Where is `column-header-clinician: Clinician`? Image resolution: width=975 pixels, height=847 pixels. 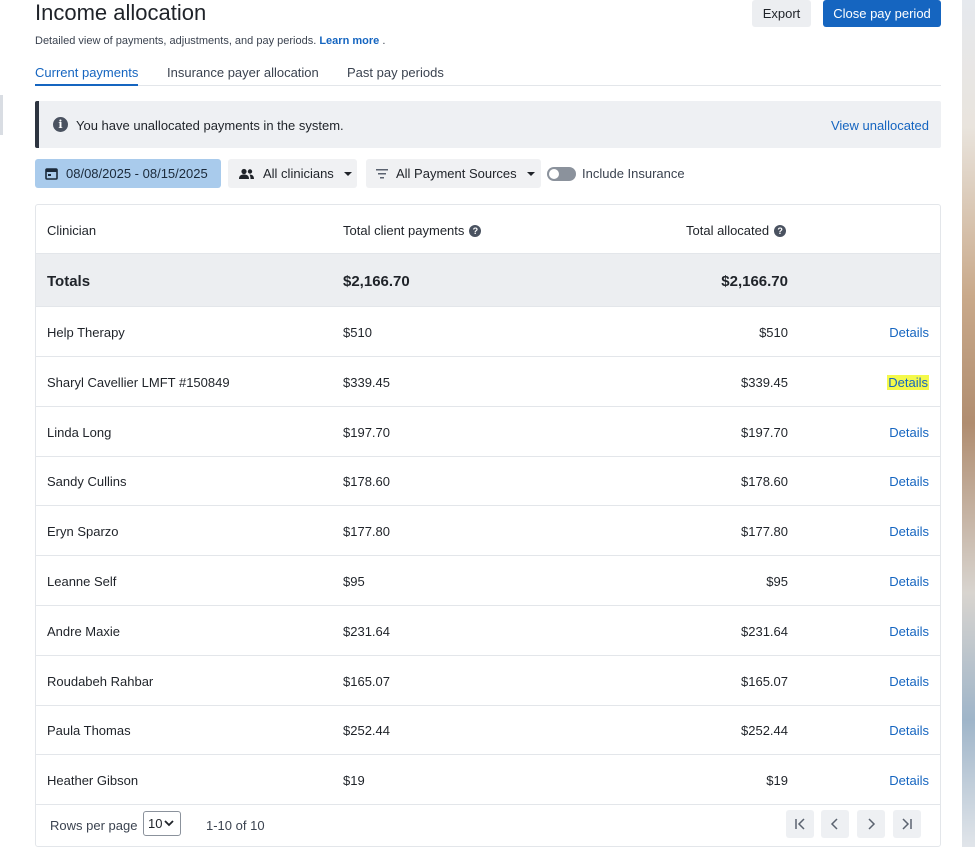
column-header-clinician: Clinician is located at coordinates (71, 230).